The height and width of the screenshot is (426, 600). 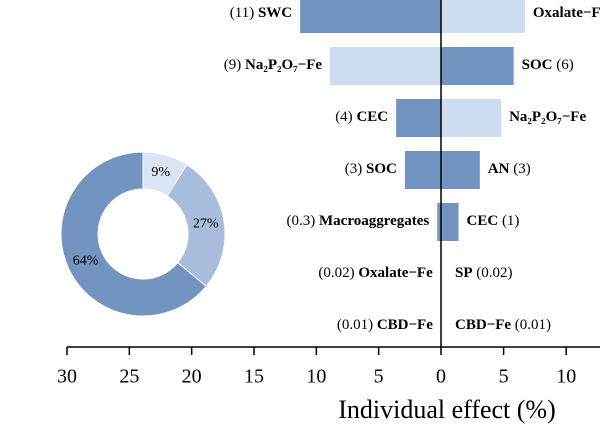 What do you see at coordinates (447, 409) in the screenshot?
I see `x-axis-title: Individual effect (%)` at bounding box center [447, 409].